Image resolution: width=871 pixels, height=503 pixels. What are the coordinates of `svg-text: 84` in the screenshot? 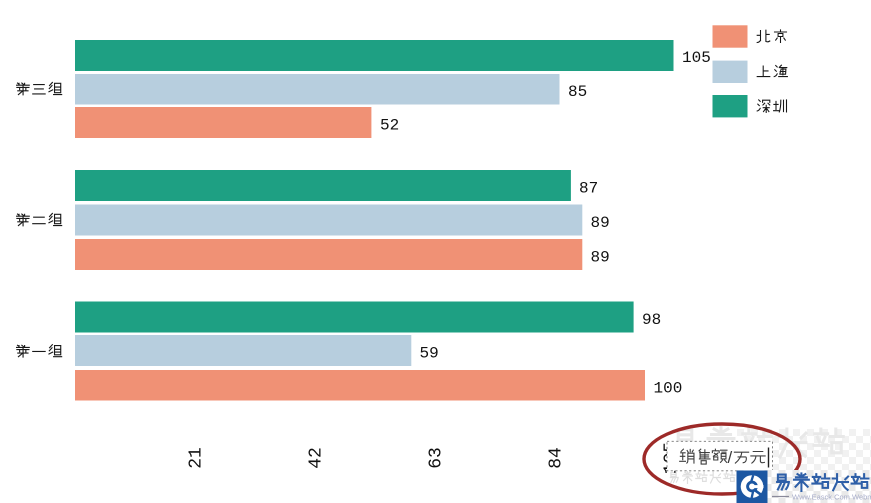 It's located at (557, 458).